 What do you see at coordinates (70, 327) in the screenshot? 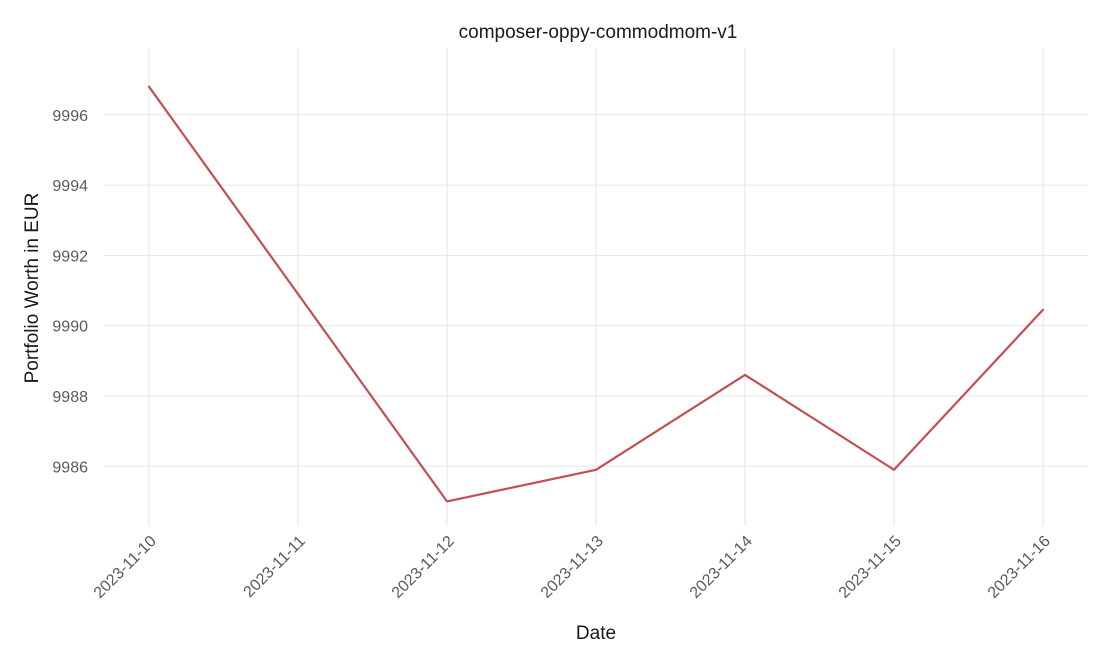
I see `y-tick-label: 9990` at bounding box center [70, 327].